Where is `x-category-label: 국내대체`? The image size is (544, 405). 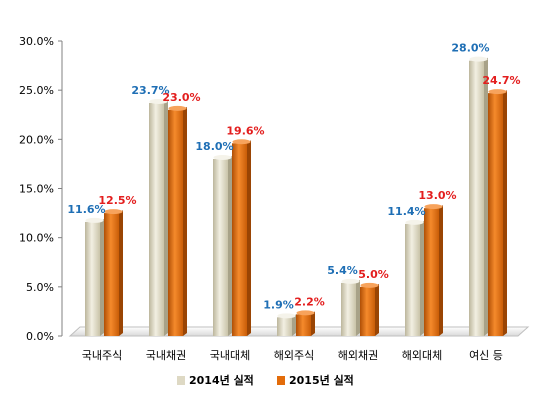
x-category-label: 국내대체 is located at coordinates (230, 355).